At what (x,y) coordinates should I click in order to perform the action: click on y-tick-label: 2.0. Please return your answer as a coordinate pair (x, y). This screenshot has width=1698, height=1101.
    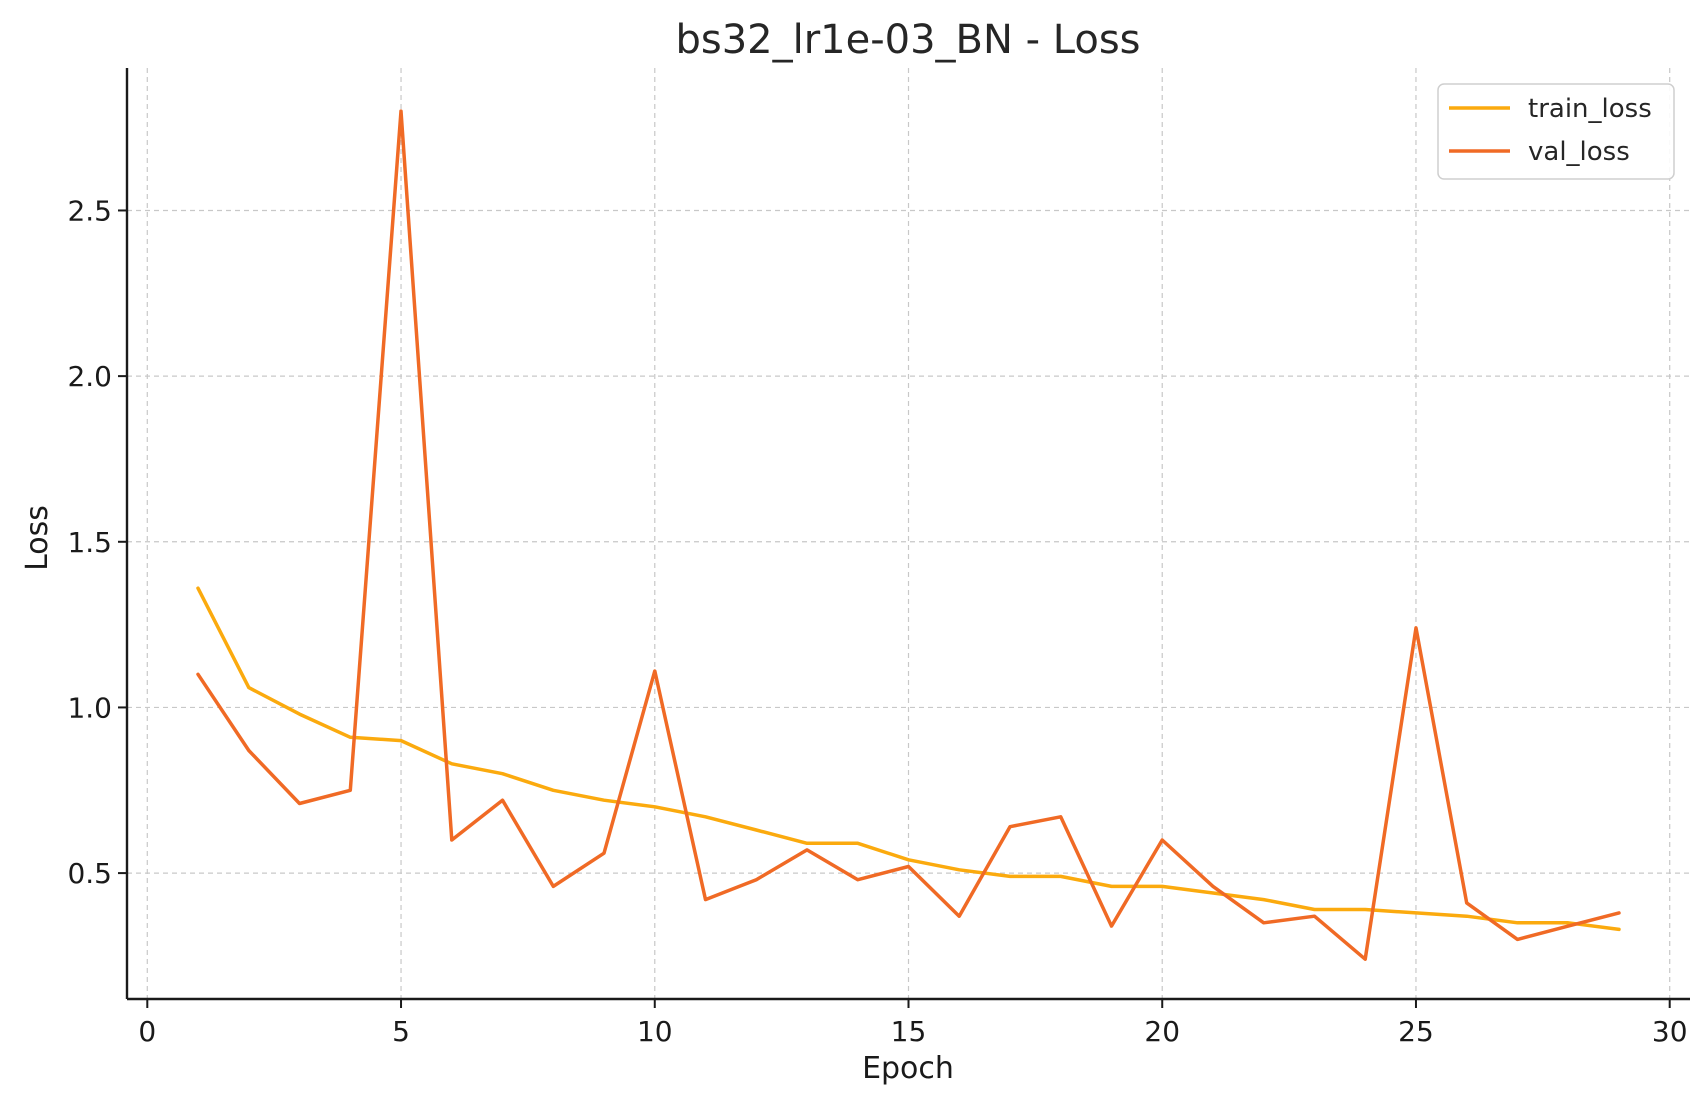
    Looking at the image, I should click on (89, 376).